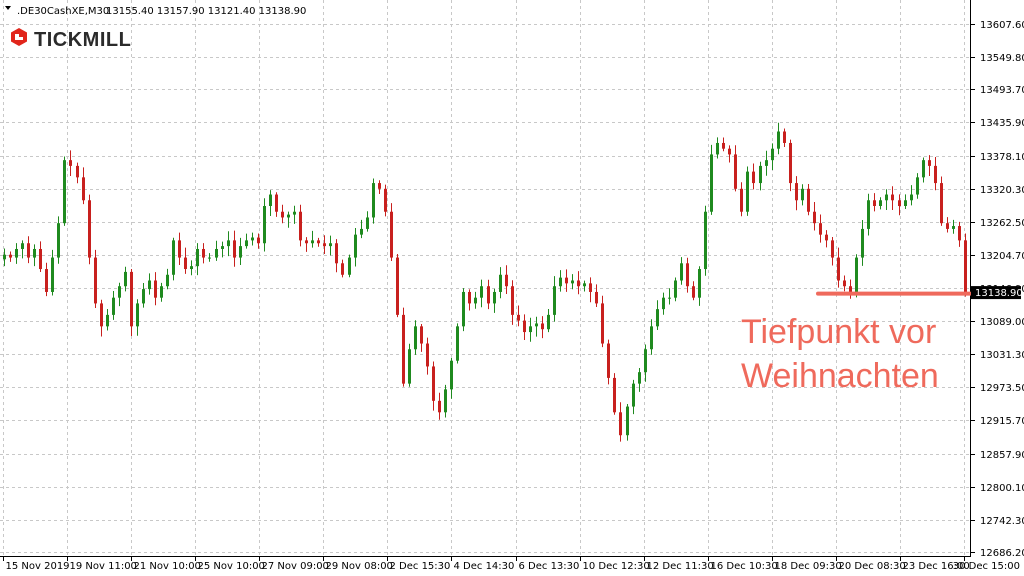 The image size is (1024, 576). What do you see at coordinates (484, 566) in the screenshot?
I see `x-tick-label: 4 Dec 14:30` at bounding box center [484, 566].